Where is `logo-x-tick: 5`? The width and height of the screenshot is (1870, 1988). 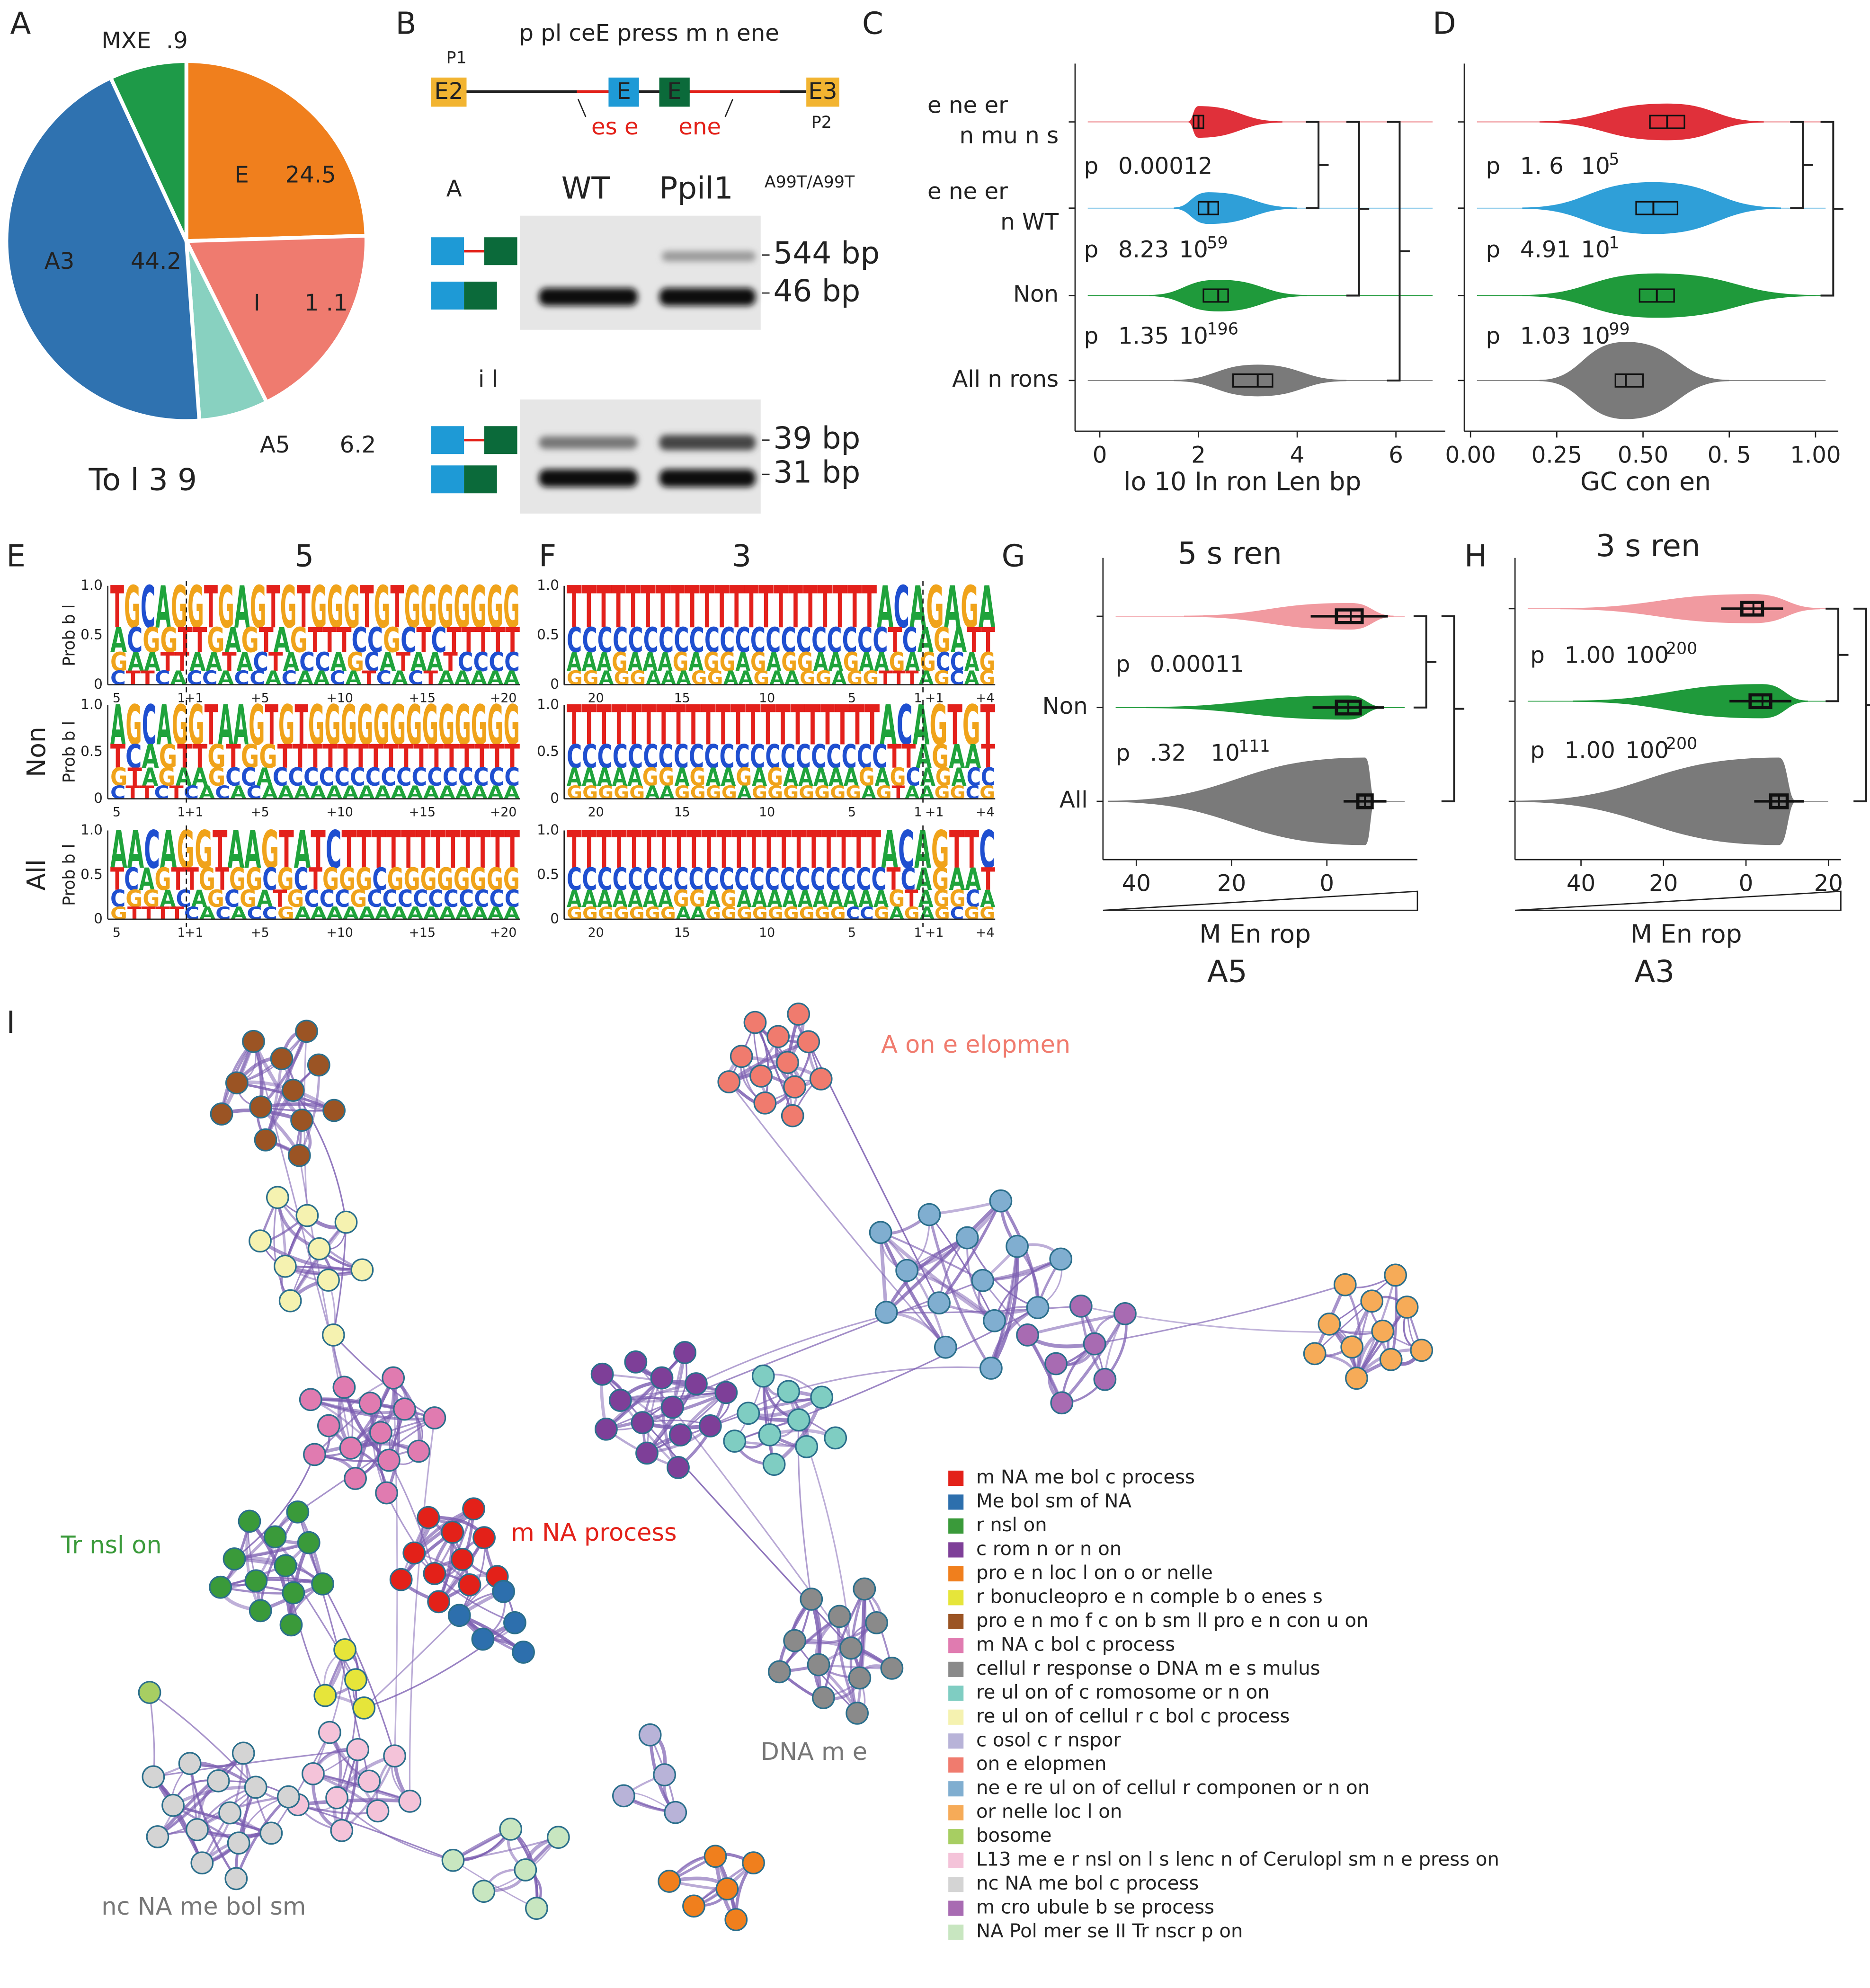 logo-x-tick: 5 is located at coordinates (117, 698).